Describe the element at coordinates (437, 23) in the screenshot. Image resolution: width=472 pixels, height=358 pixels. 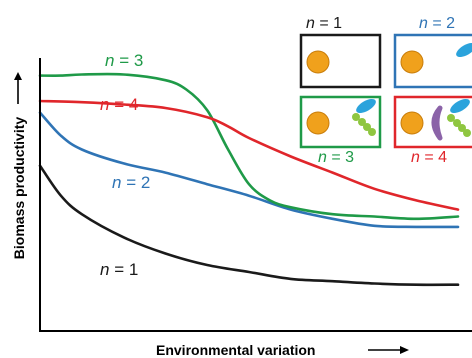
I see `legend-label-n2: n = 2` at that location.